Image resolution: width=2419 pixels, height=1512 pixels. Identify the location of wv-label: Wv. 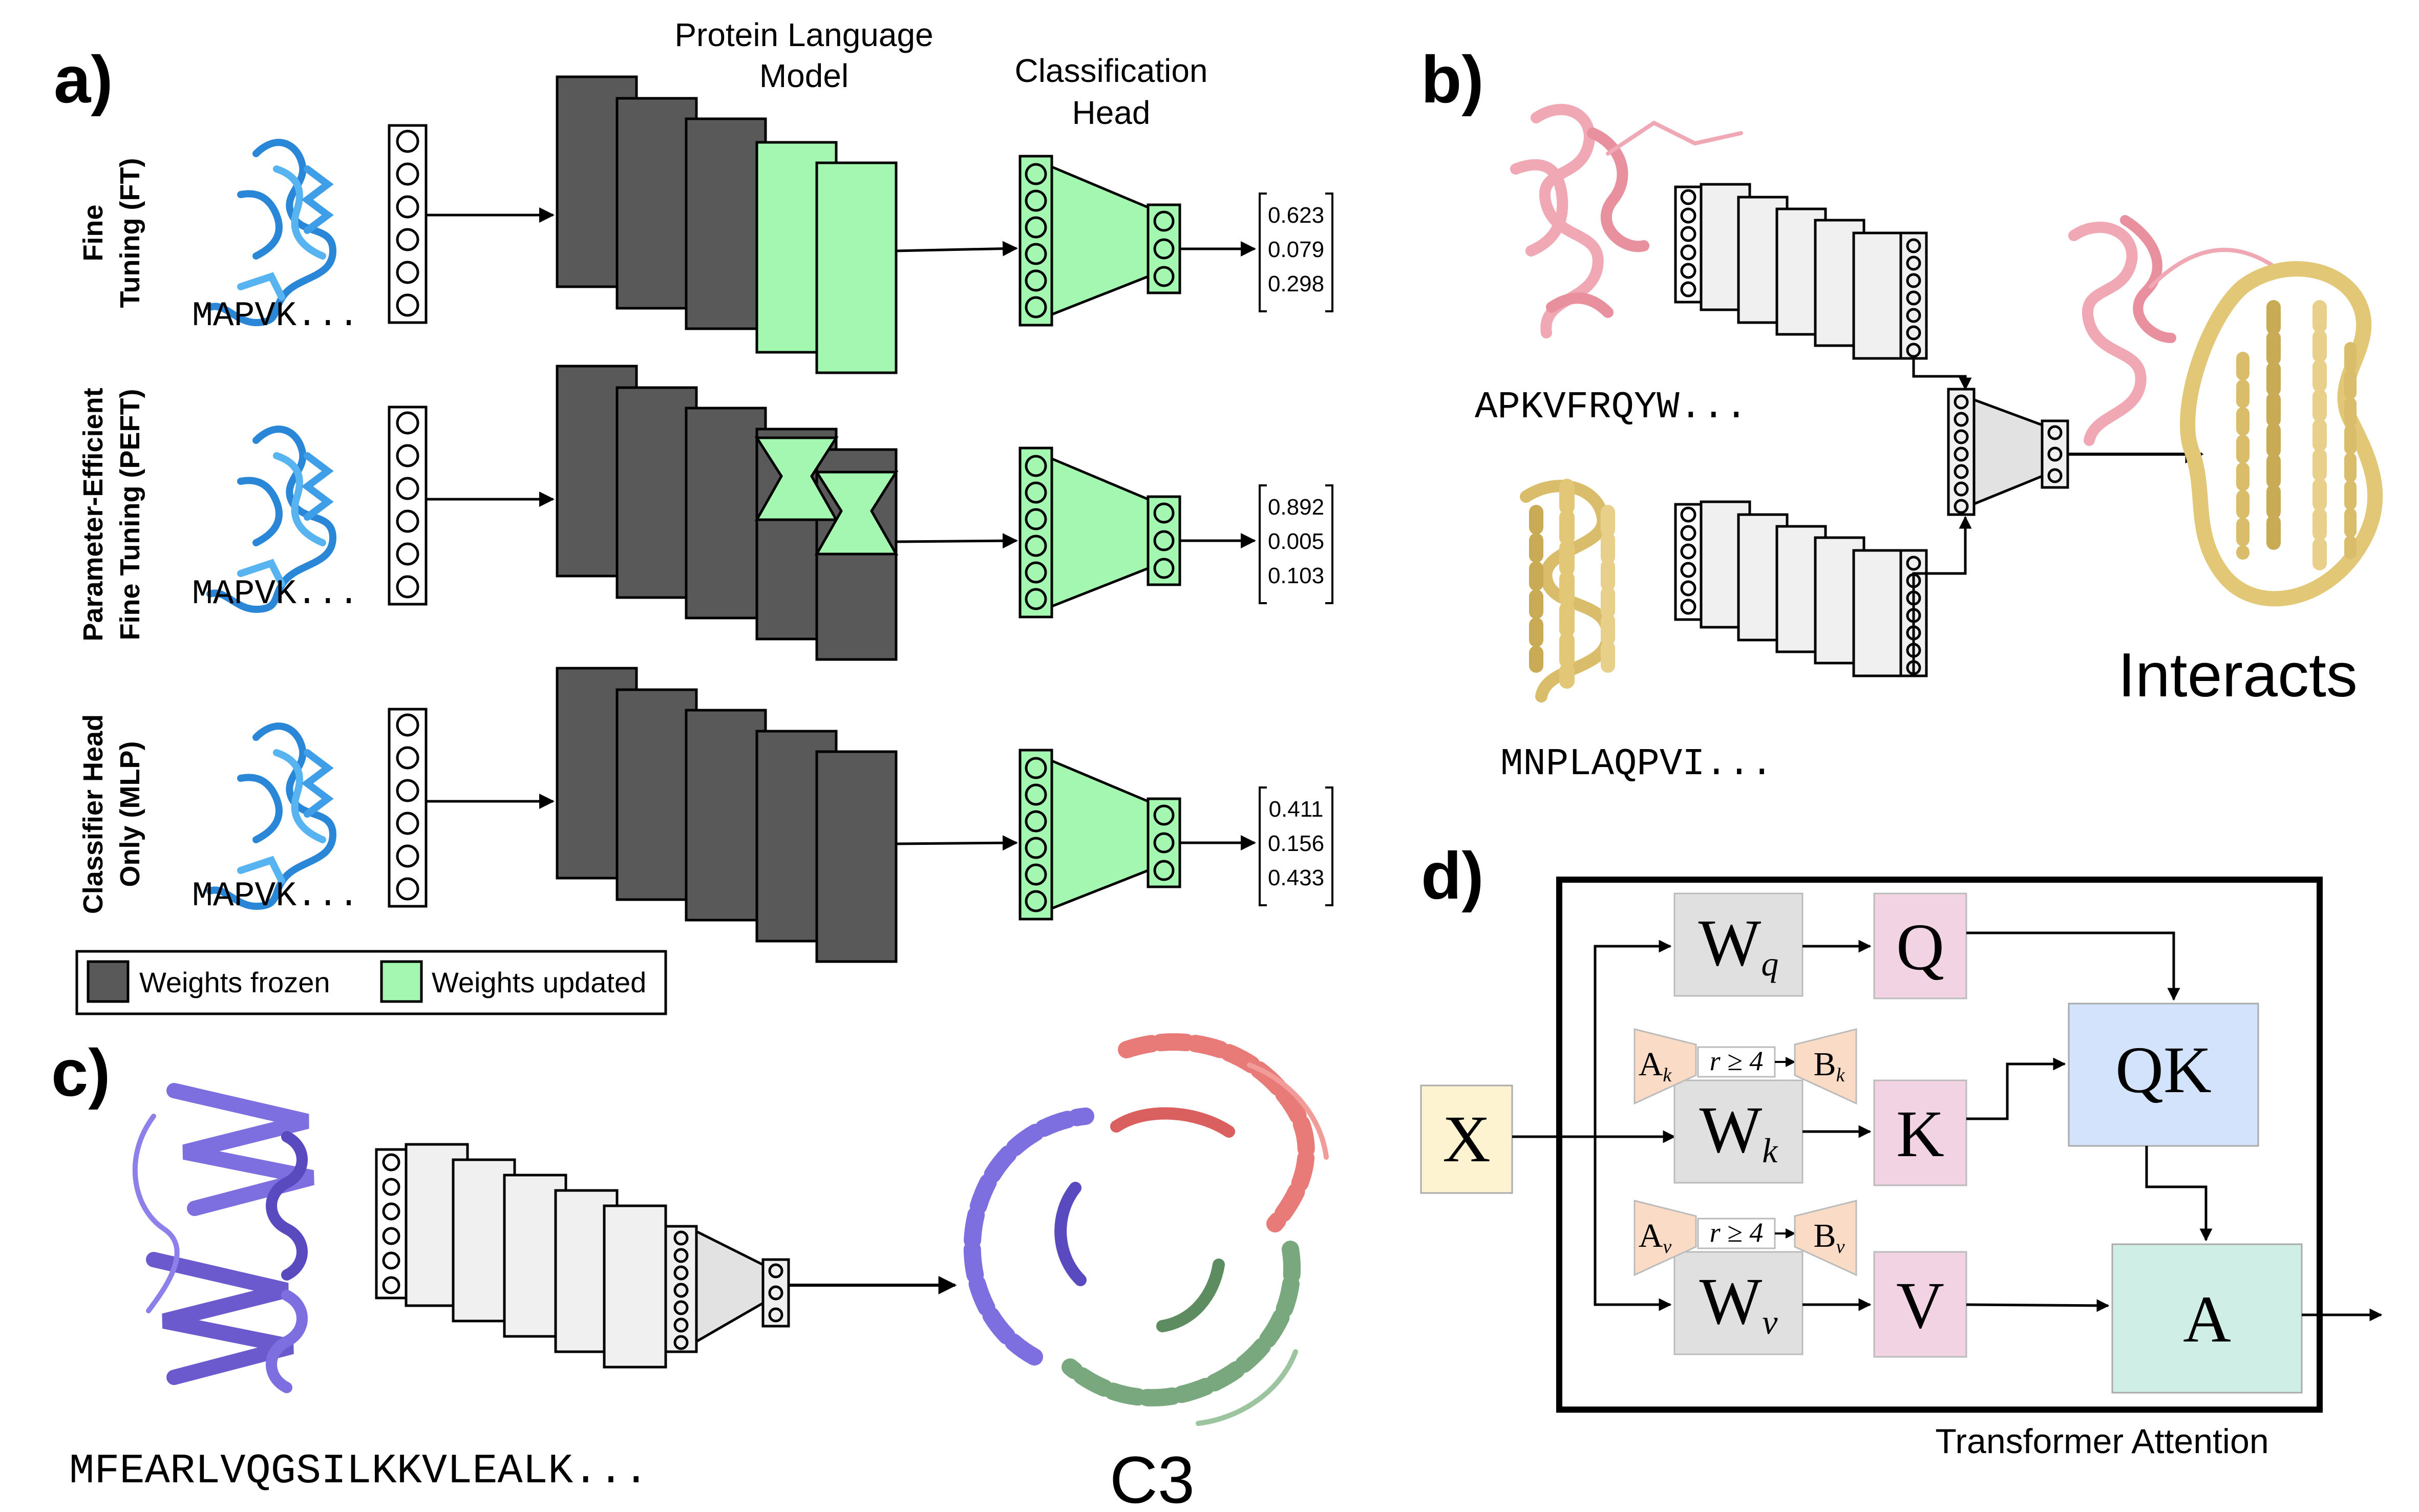
(1739, 1303).